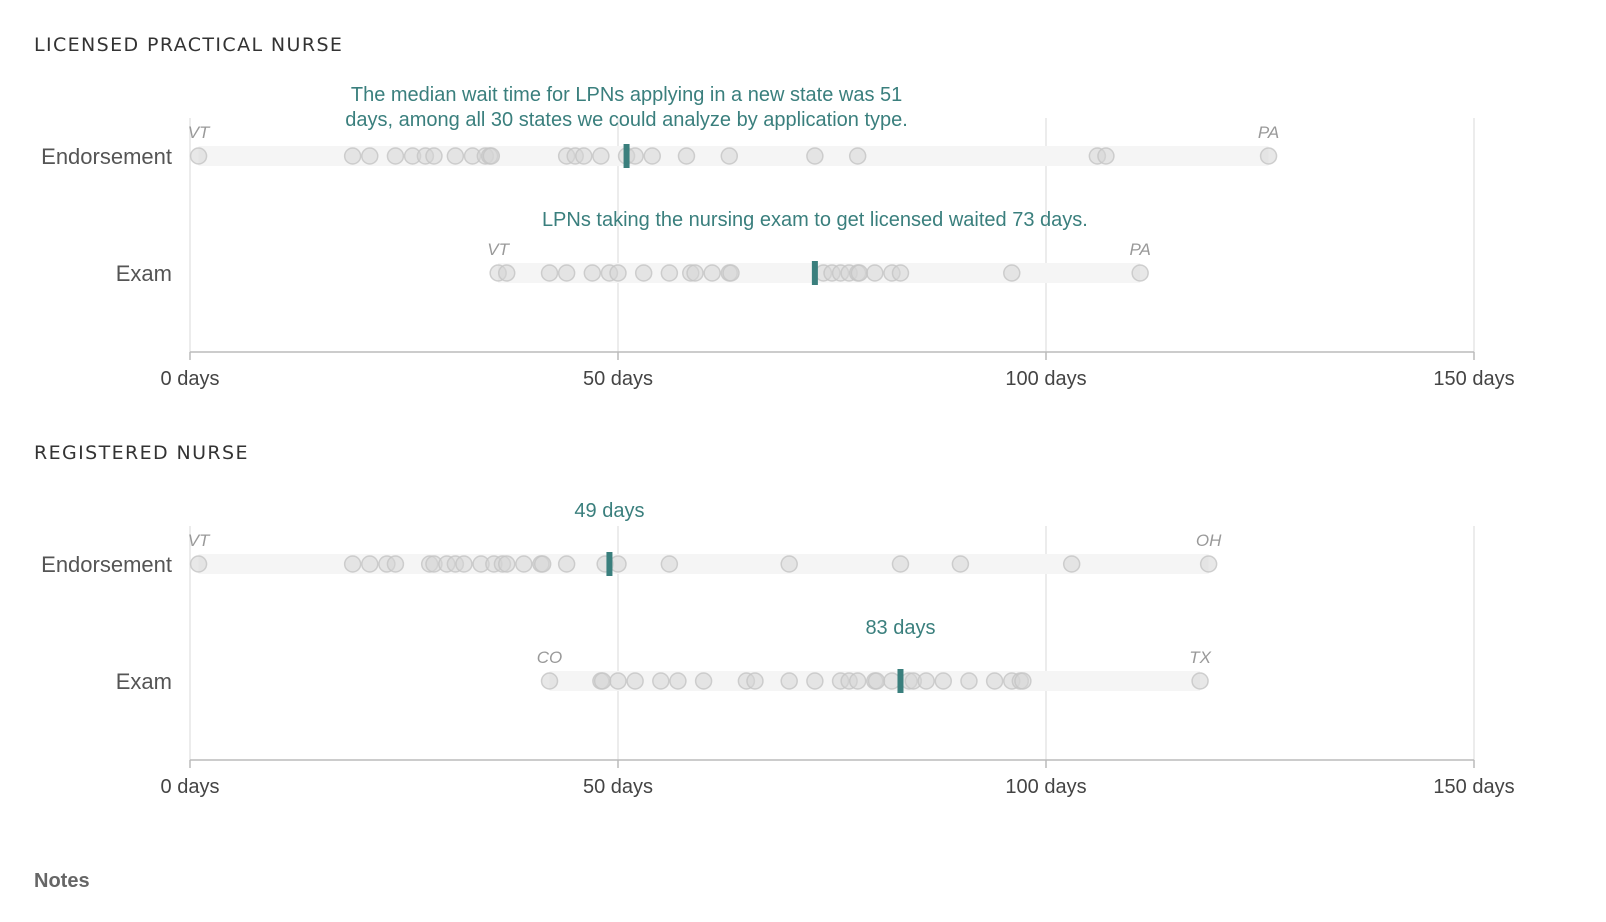 Image resolution: width=1606 pixels, height=922 pixels. Describe the element at coordinates (550, 657) in the screenshot. I see `min-state-label: CO` at that location.